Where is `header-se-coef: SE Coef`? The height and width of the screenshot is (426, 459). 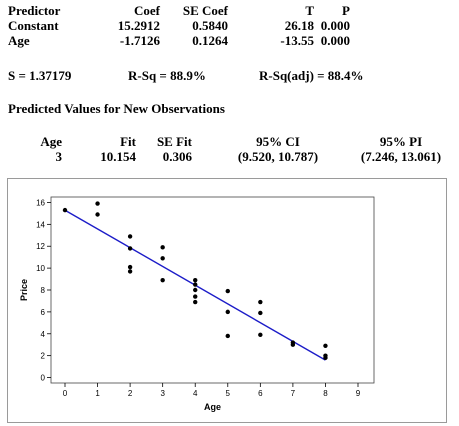
header-se-coef: SE Coef is located at coordinates (205, 10).